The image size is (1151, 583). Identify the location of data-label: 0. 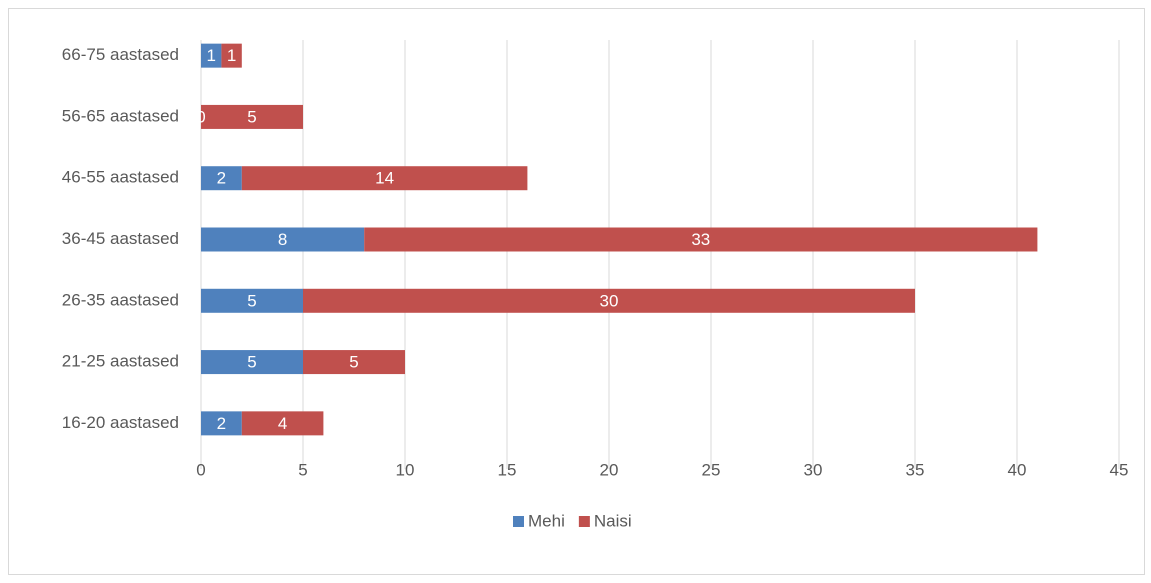
(200, 116).